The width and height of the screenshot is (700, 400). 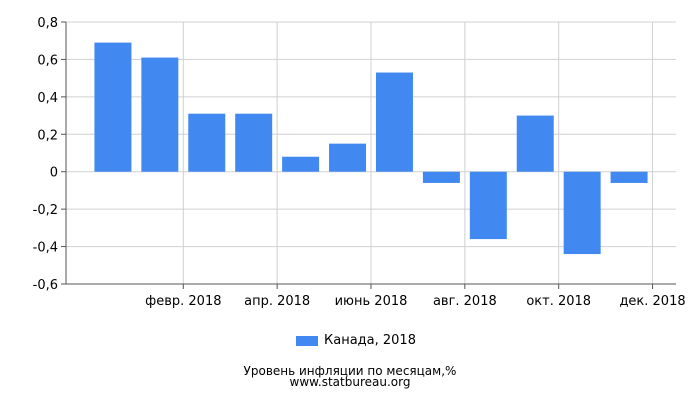 I want to click on legend: Канада, 2018, so click(x=356, y=340).